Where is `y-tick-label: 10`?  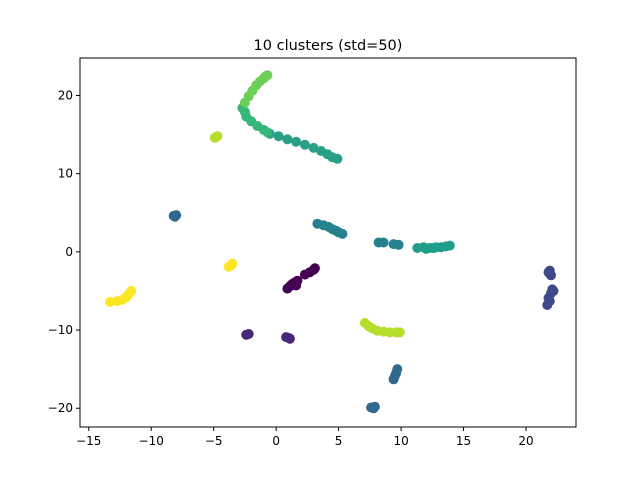 y-tick-label: 10 is located at coordinates (65, 174).